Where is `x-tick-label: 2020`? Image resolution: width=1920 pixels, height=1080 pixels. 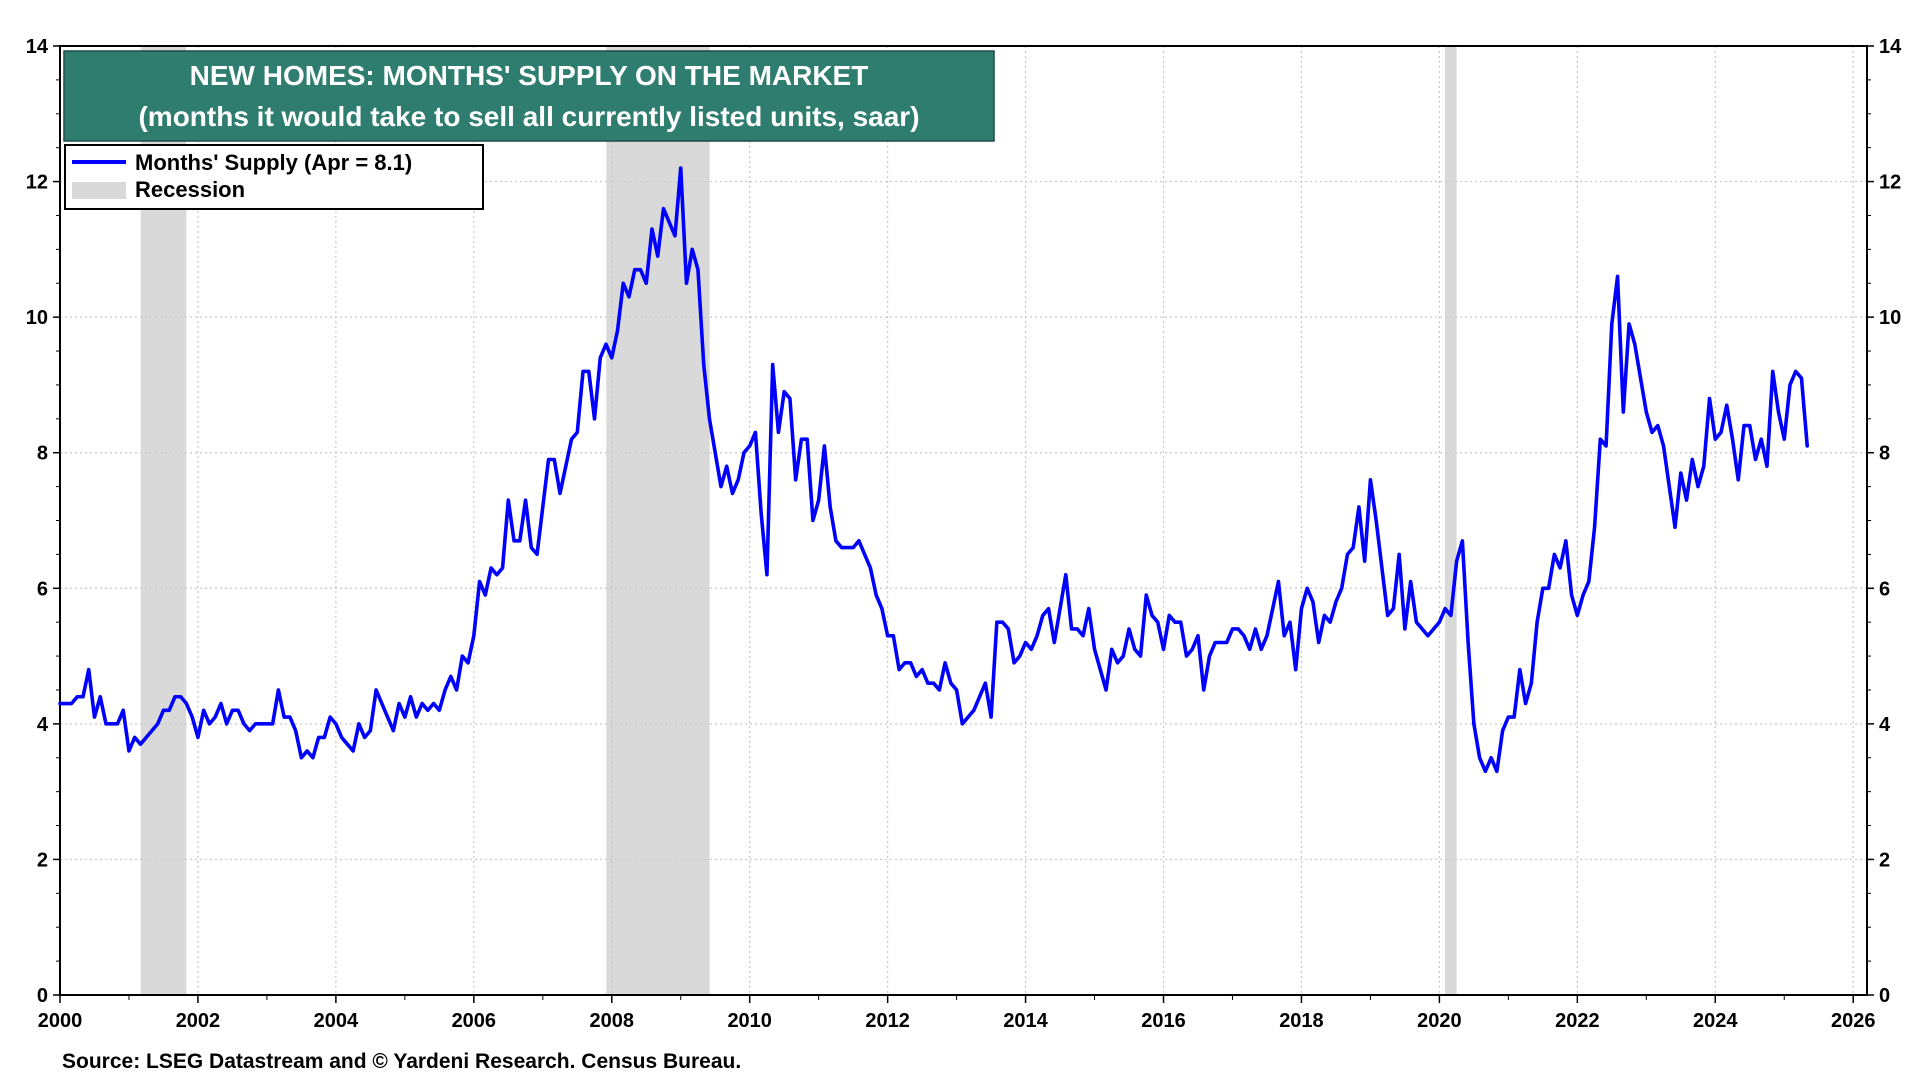
x-tick-label: 2020 is located at coordinates (1439, 1021).